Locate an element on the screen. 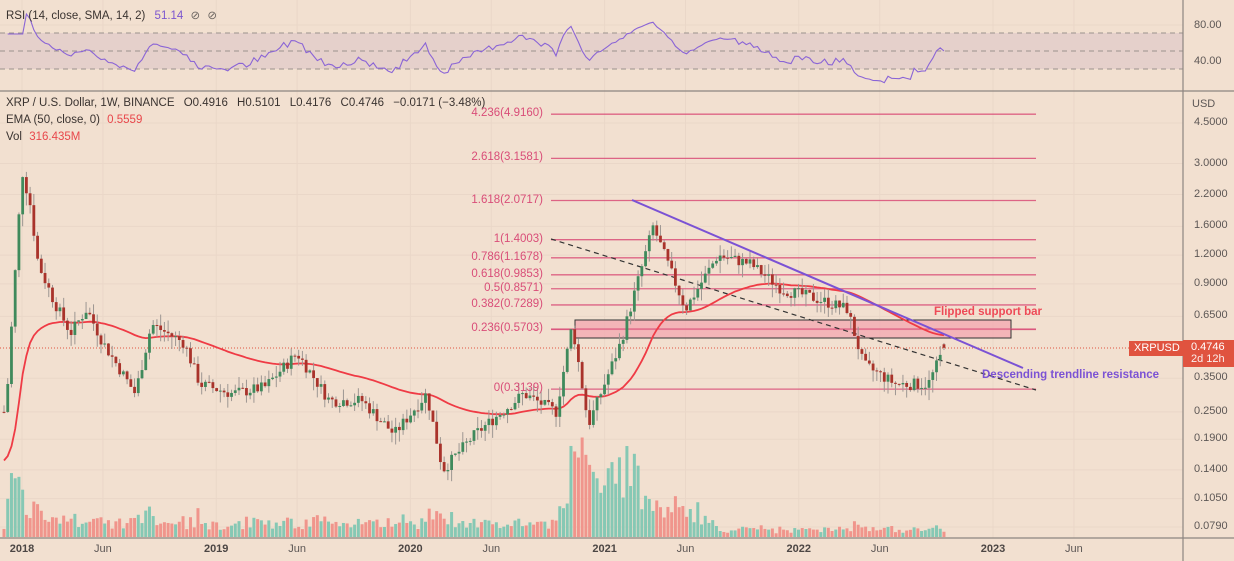  bar-countdown: 2d 12h is located at coordinates (1208, 359).